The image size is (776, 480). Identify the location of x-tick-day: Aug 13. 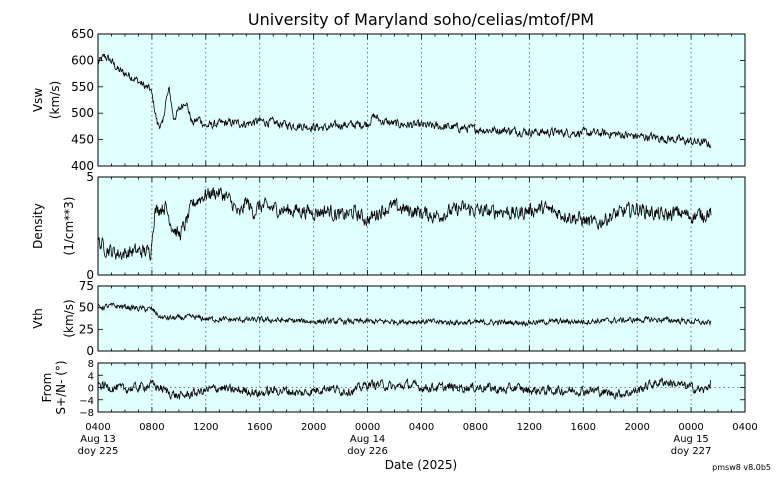
(97, 439).